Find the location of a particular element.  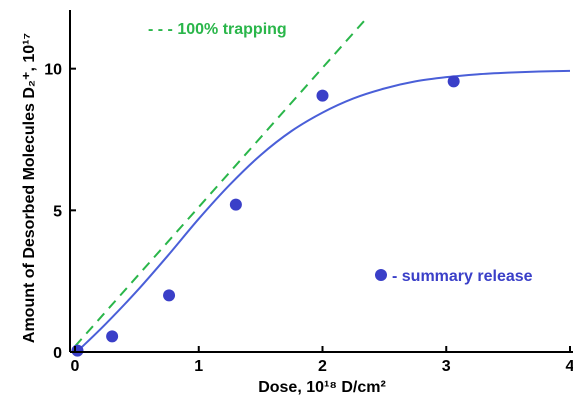

y-tick-label: 5 is located at coordinates (57, 211).